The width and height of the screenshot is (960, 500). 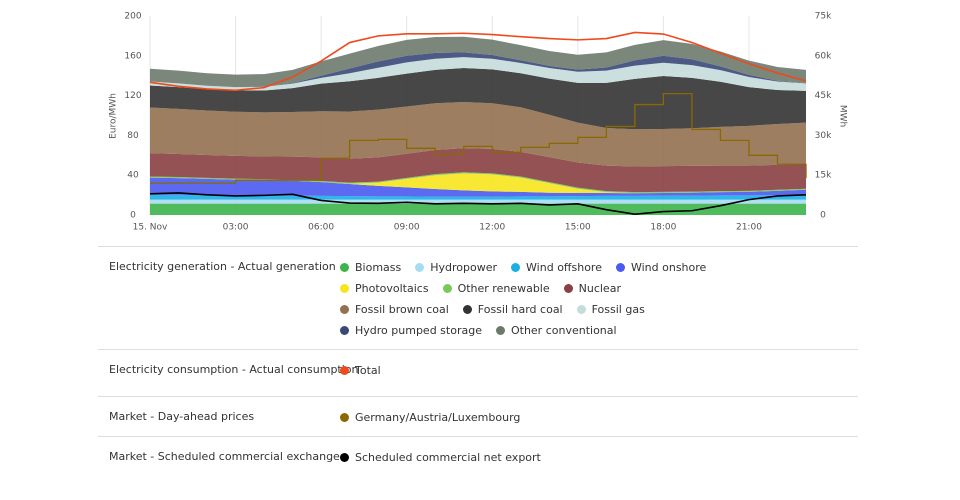 What do you see at coordinates (368, 370) in the screenshot?
I see `legend-label: Total` at bounding box center [368, 370].